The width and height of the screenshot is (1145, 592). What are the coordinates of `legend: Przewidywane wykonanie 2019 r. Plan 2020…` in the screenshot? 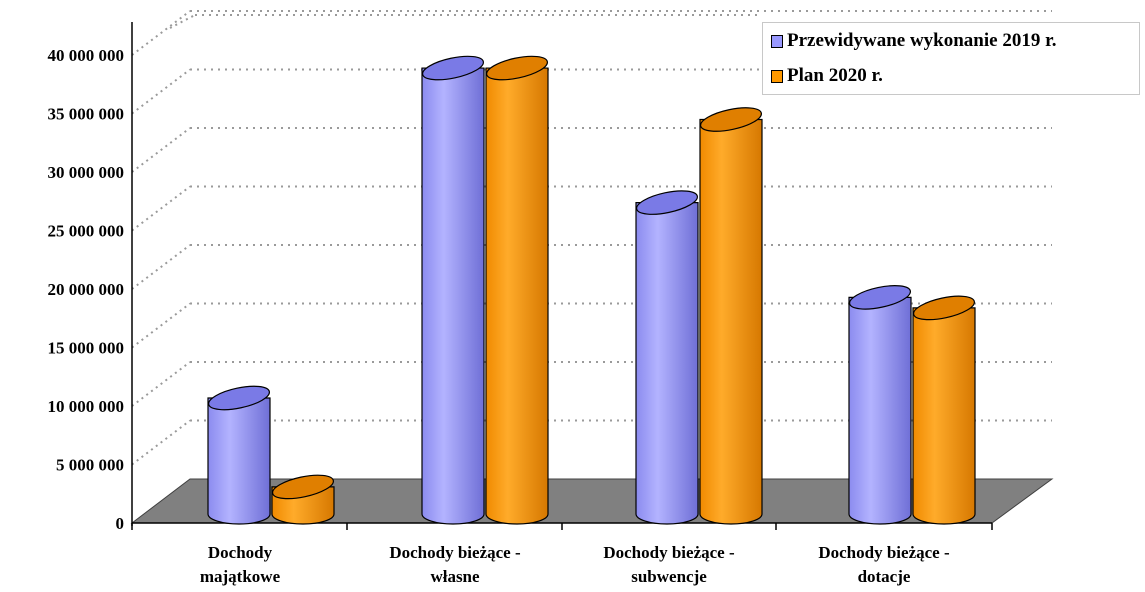 It's located at (951, 58).